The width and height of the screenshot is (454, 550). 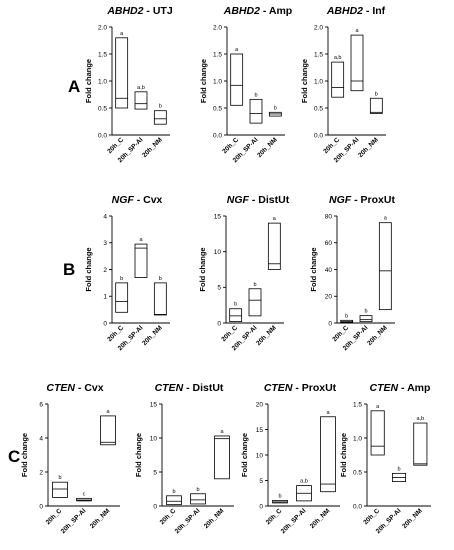 I want to click on chart-title: ABHD2 - Inf, so click(x=356, y=11).